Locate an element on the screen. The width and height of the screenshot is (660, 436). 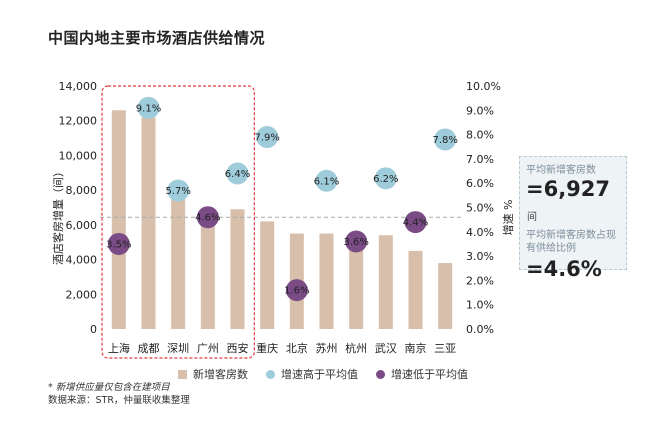
y2-tick-label: 1.0% is located at coordinates (480, 305).